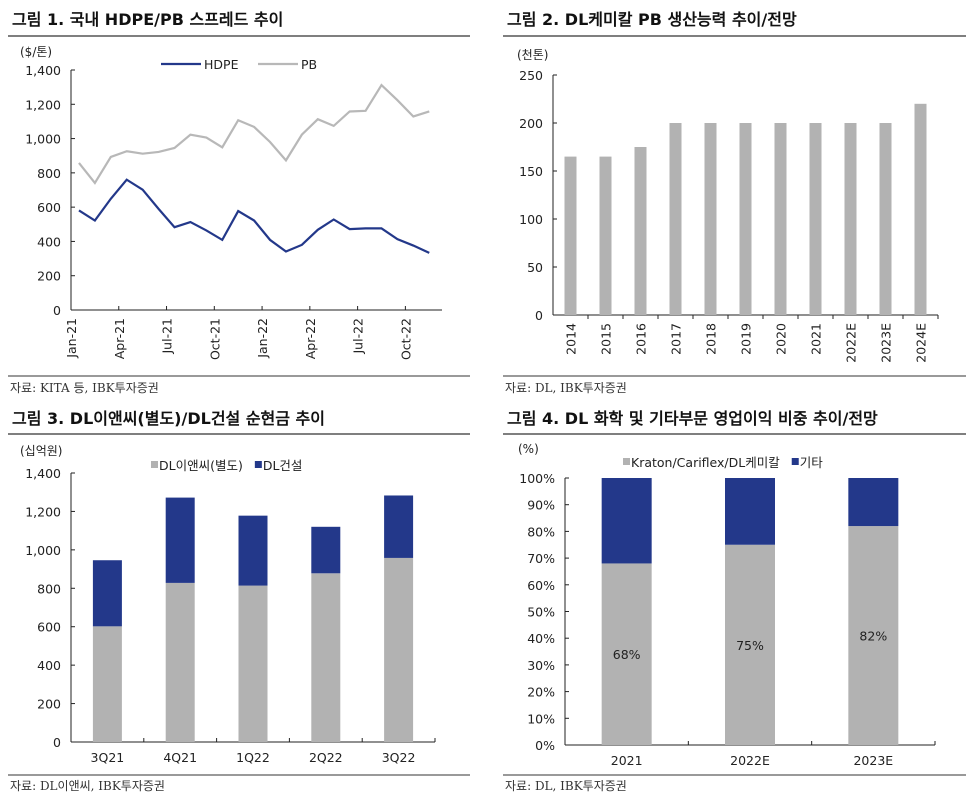  Describe the element at coordinates (119, 338) in the screenshot. I see `x-tick-label: Apr-21` at that location.